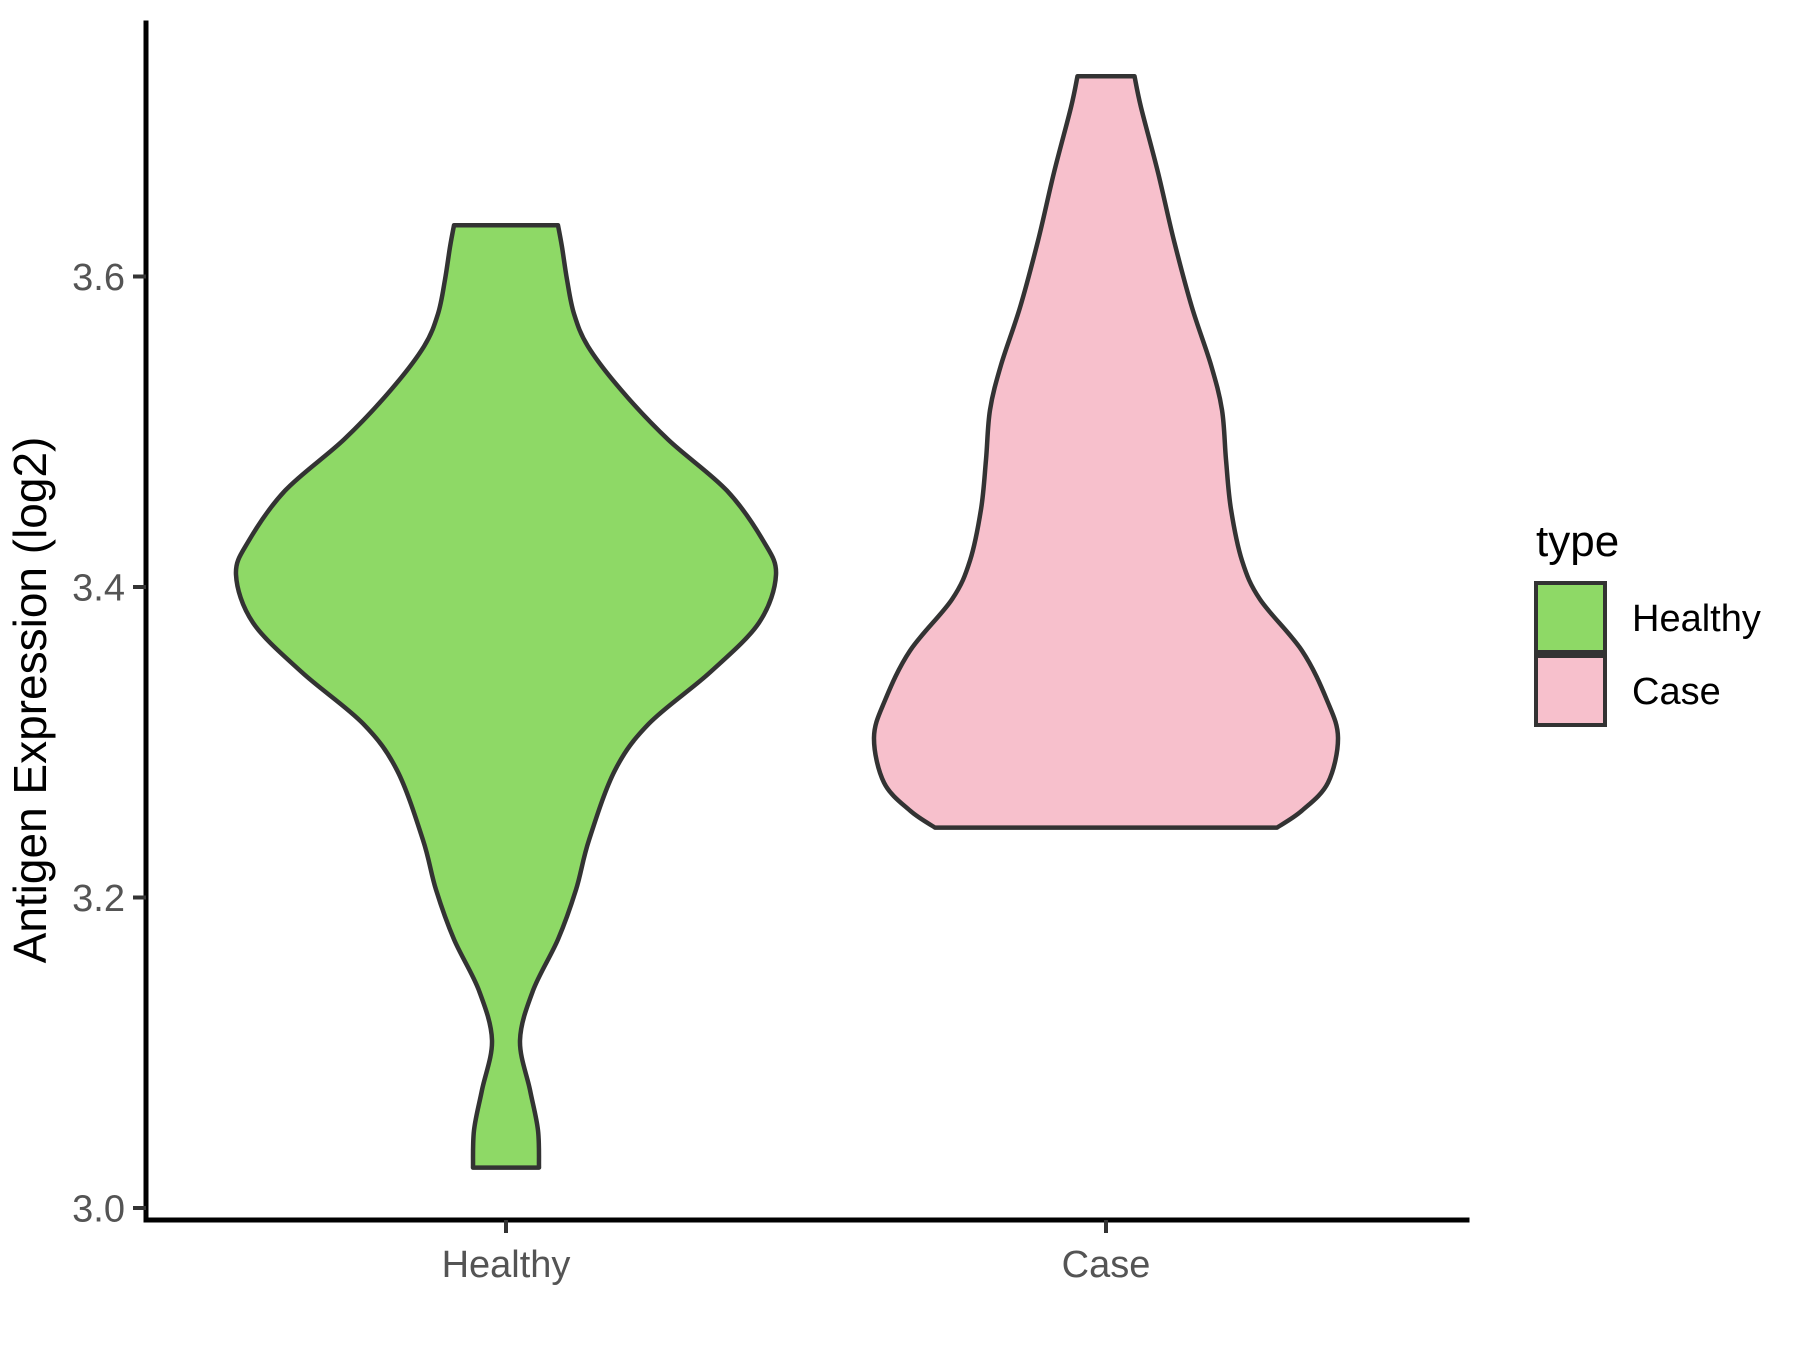 The height and width of the screenshot is (1350, 1800). Describe the element at coordinates (1106, 1265) in the screenshot. I see `x-category-label: Case` at that location.